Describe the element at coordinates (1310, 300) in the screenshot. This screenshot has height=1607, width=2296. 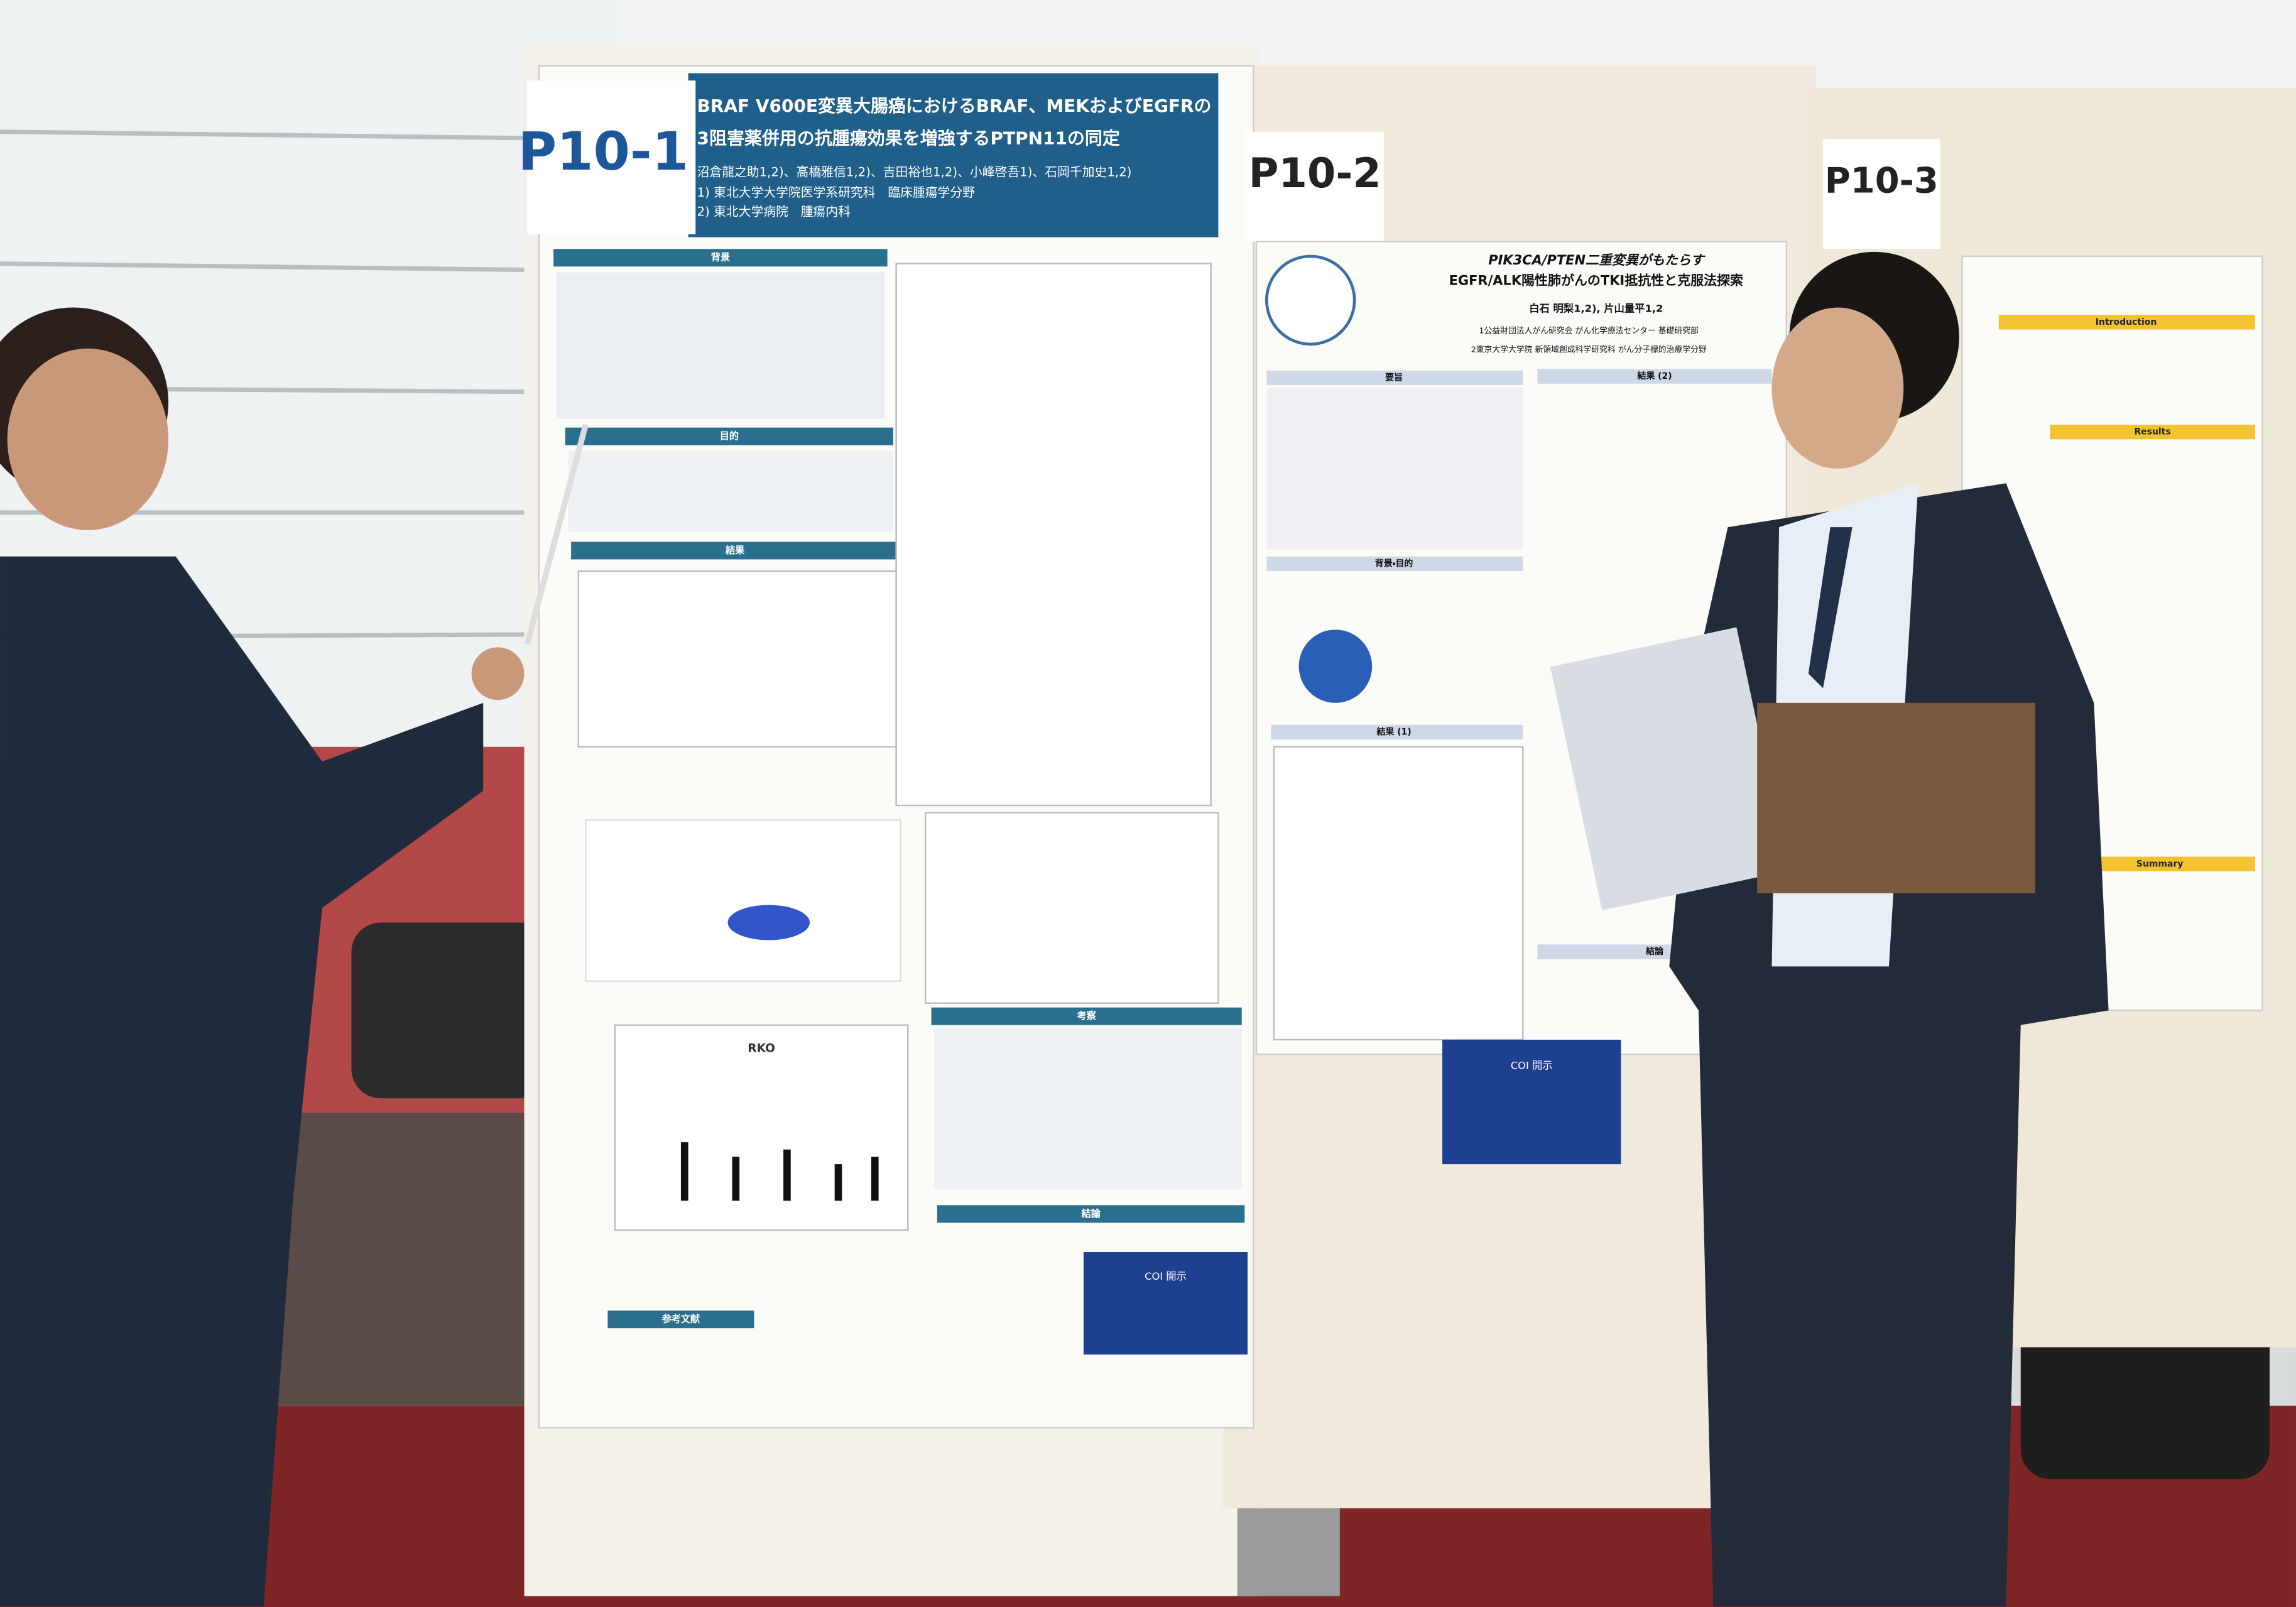
I see `logo` at that location.